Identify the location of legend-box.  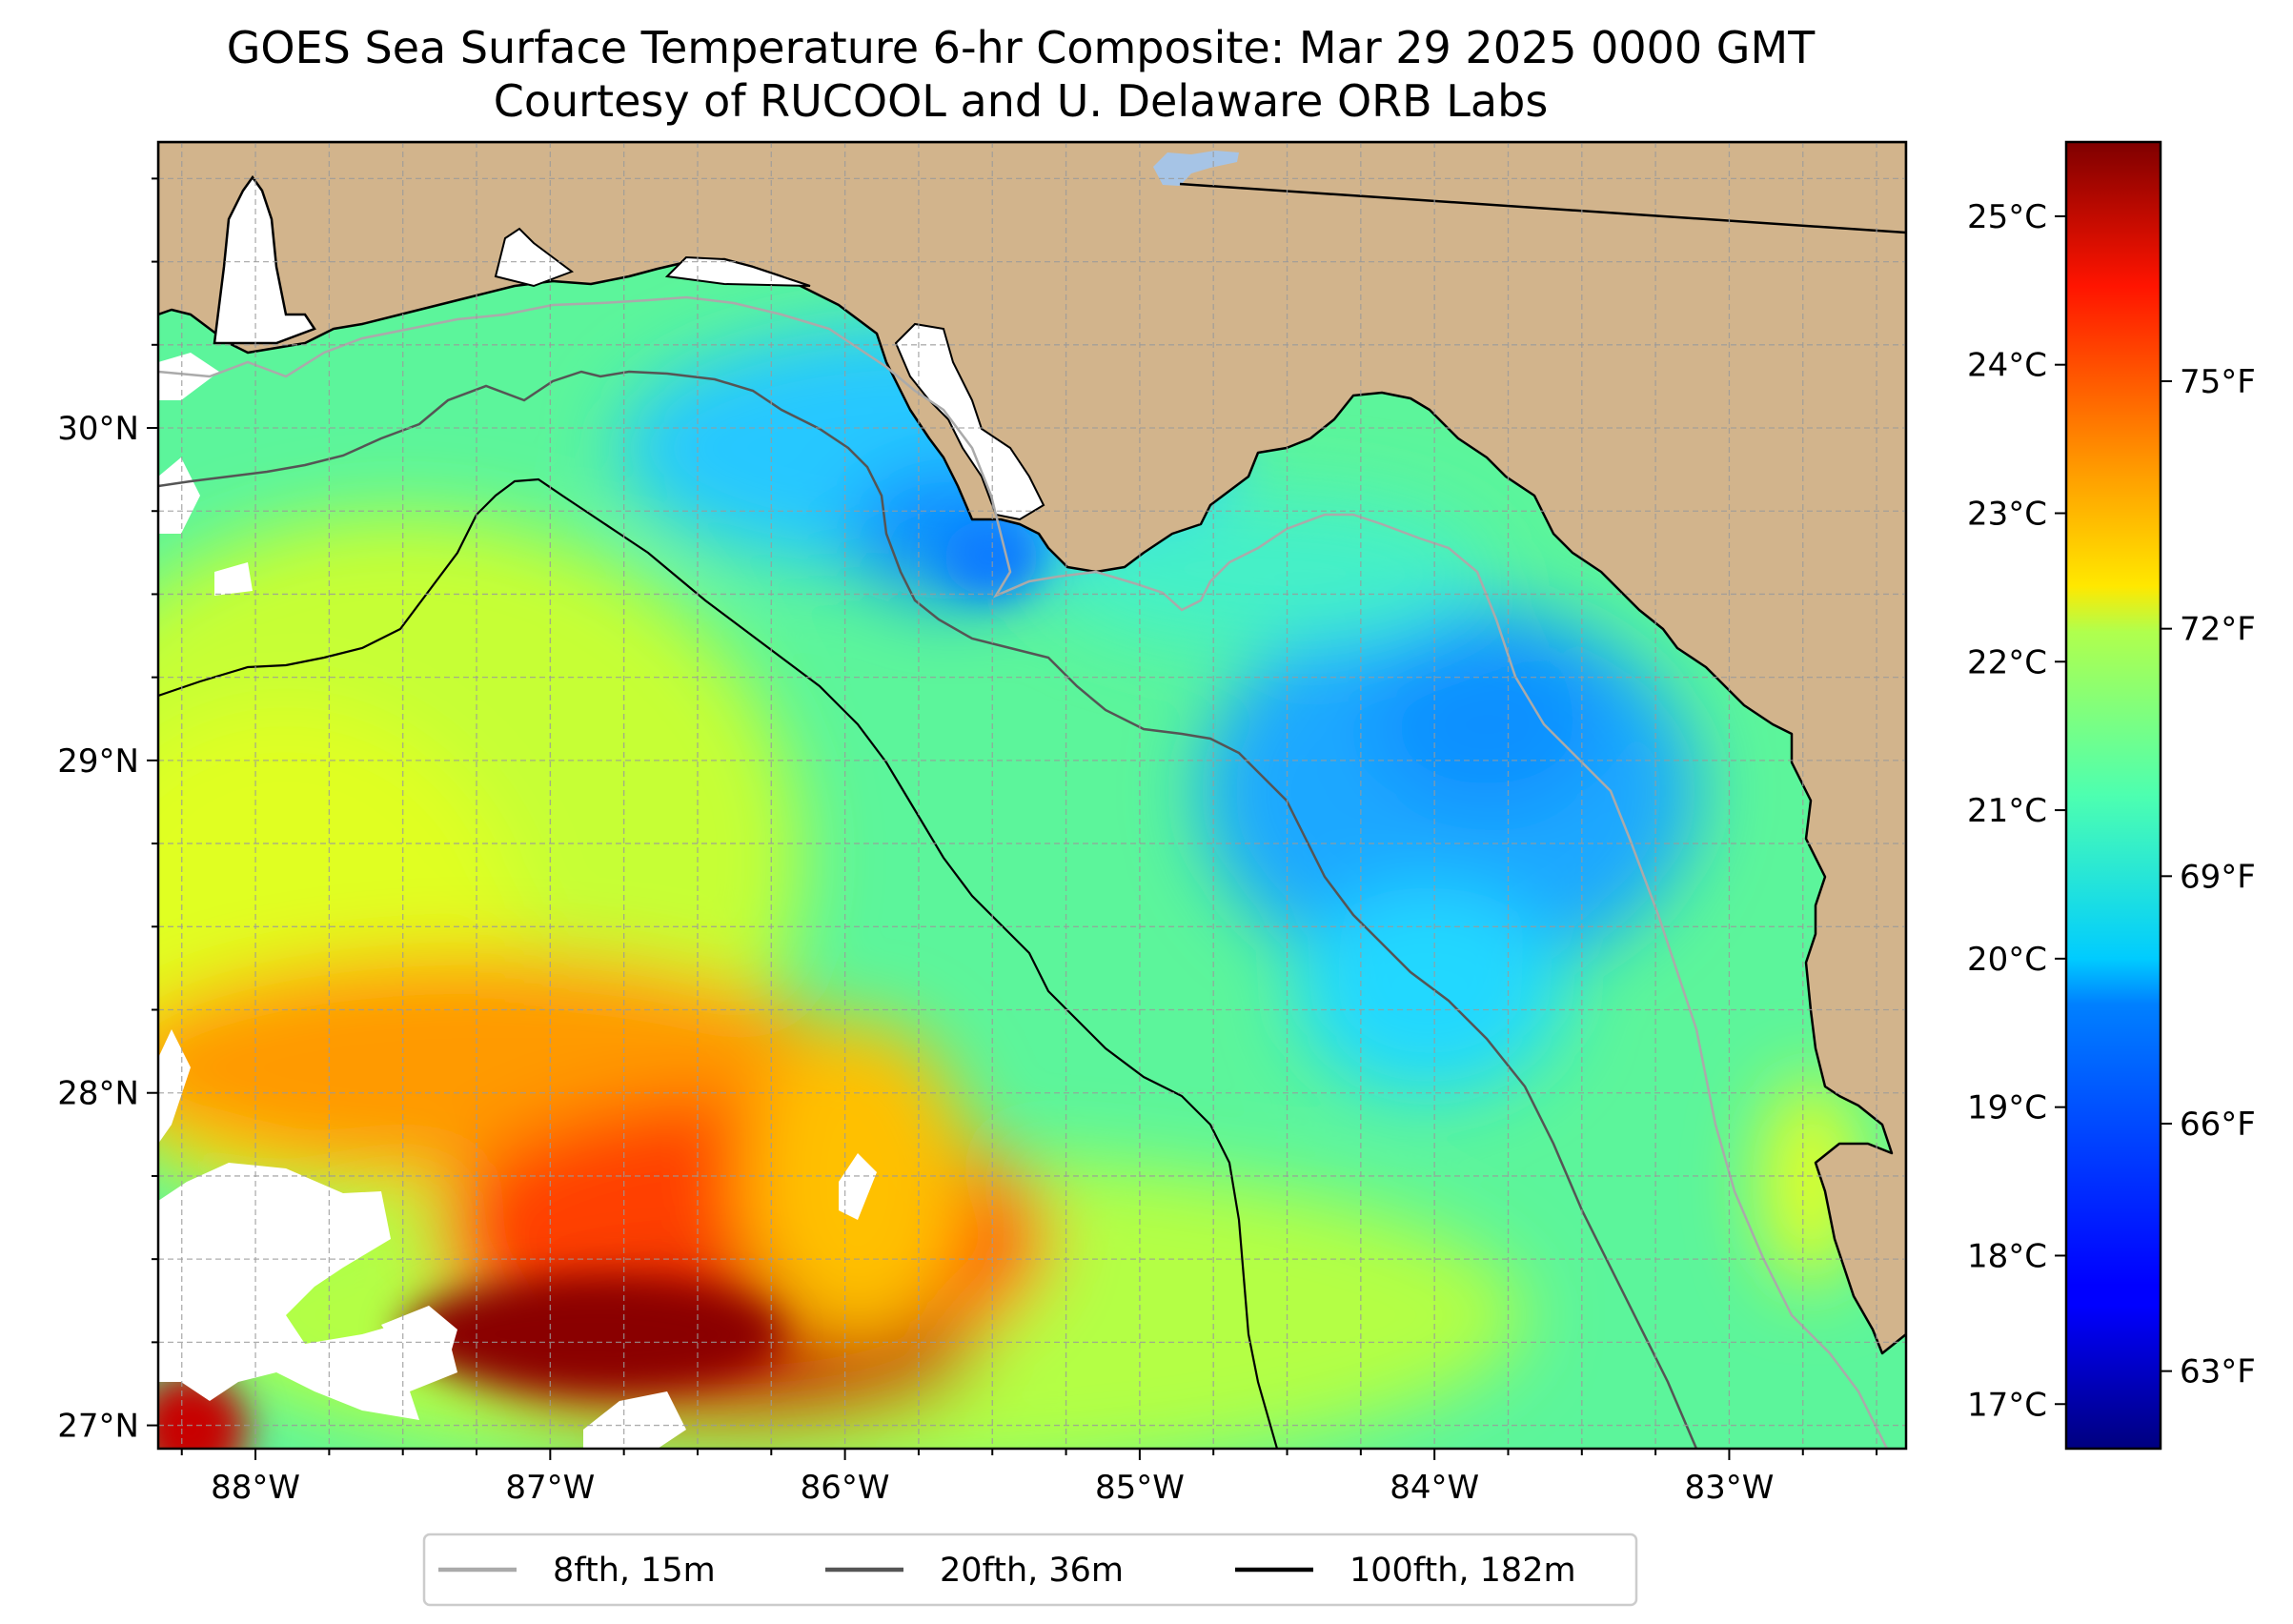
(1030, 1570).